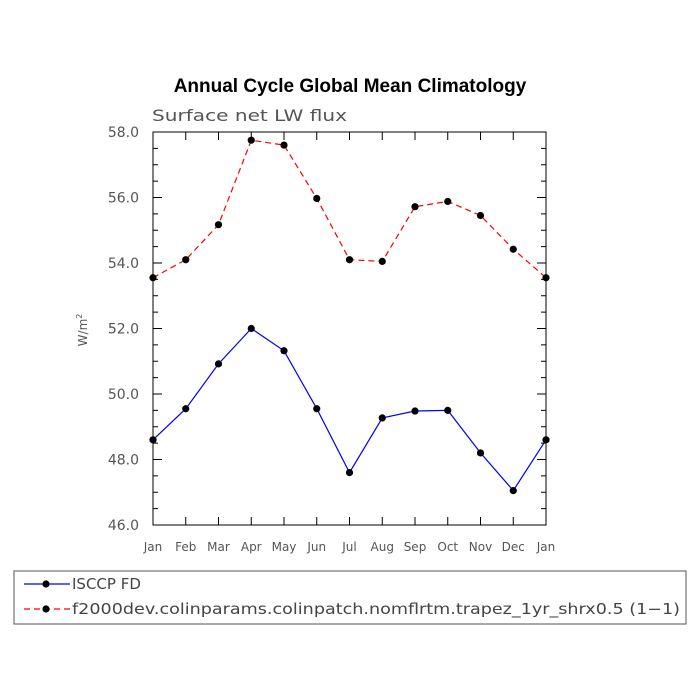  Describe the element at coordinates (185, 547) in the screenshot. I see `x-tick-label: Feb` at that location.